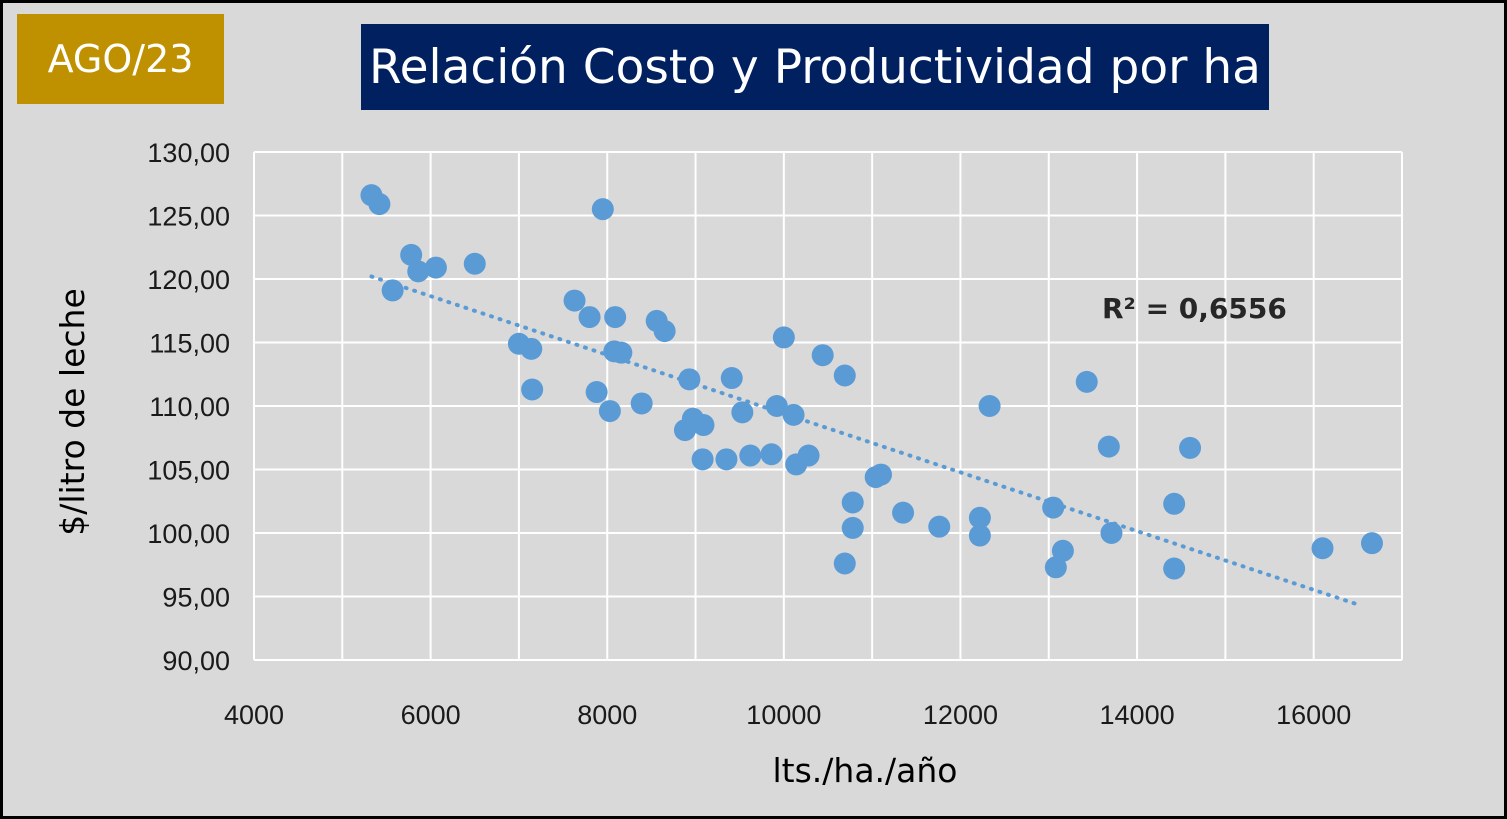  I want to click on x-axis-title: lts./ha./año, so click(865, 770).